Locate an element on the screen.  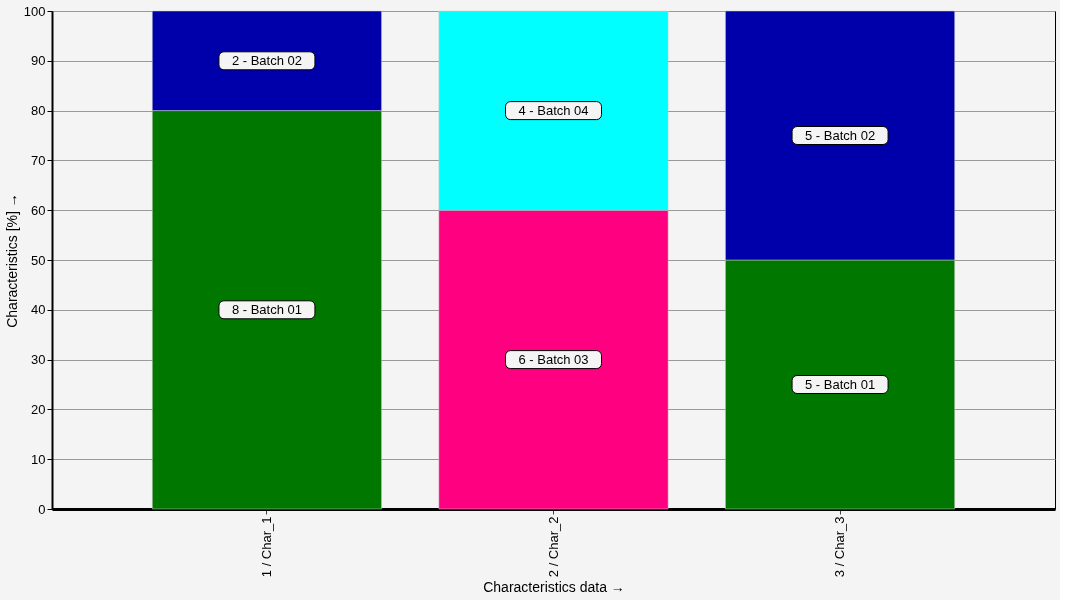
y-tick-label: 10 is located at coordinates (38, 459).